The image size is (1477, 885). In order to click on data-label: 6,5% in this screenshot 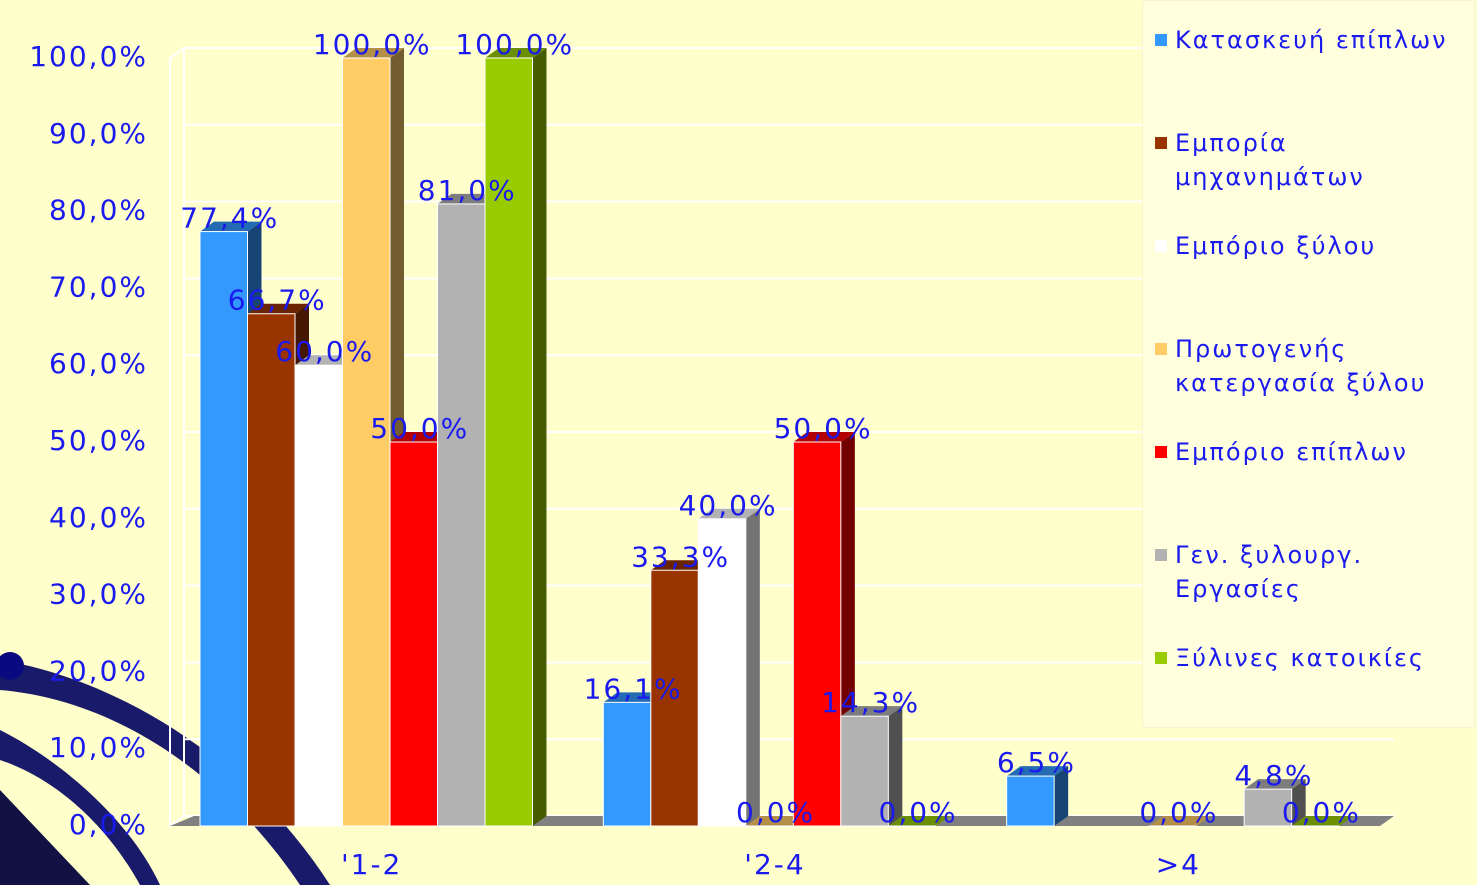, I will do `click(1036, 762)`.